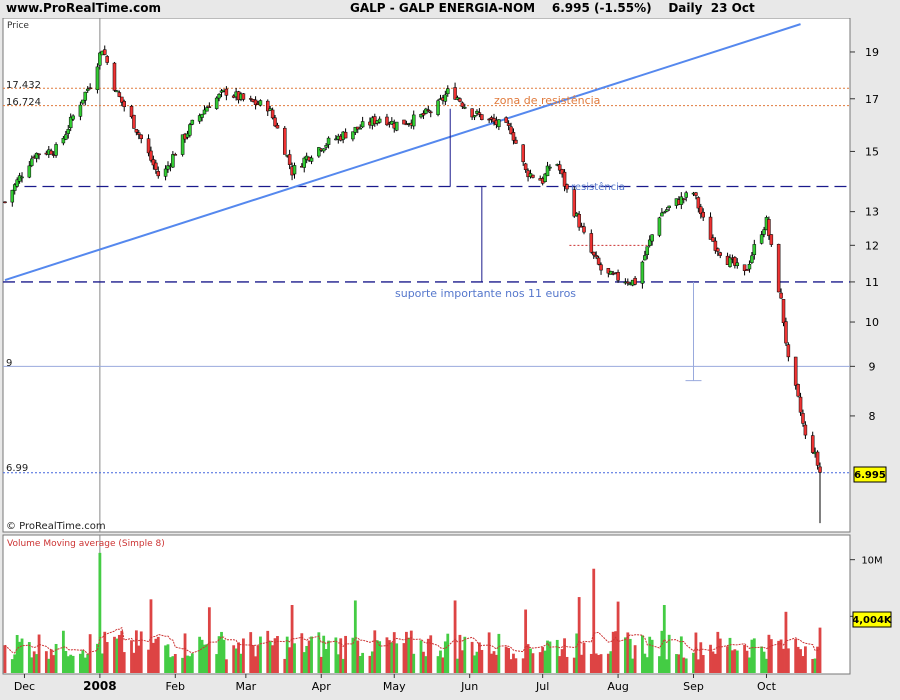 The width and height of the screenshot is (900, 700). Describe the element at coordinates (872, 322) in the screenshot. I see `price-axis-label: 10` at that location.